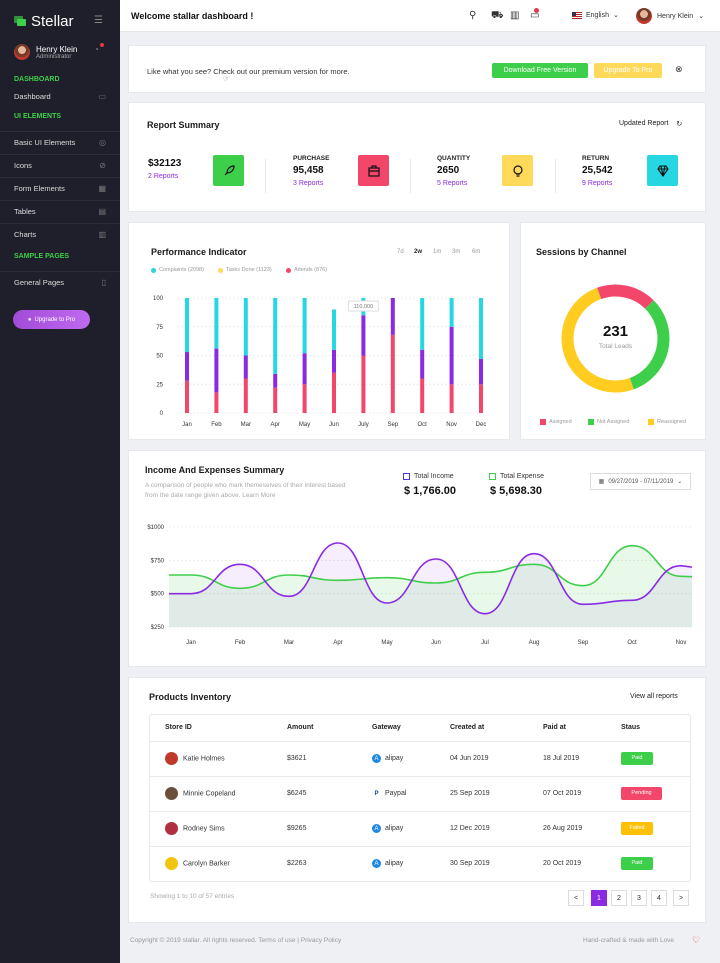 Image resolution: width=720 pixels, height=963 pixels. Describe the element at coordinates (631, 728) in the screenshot. I see `col-status: Staus` at that location.